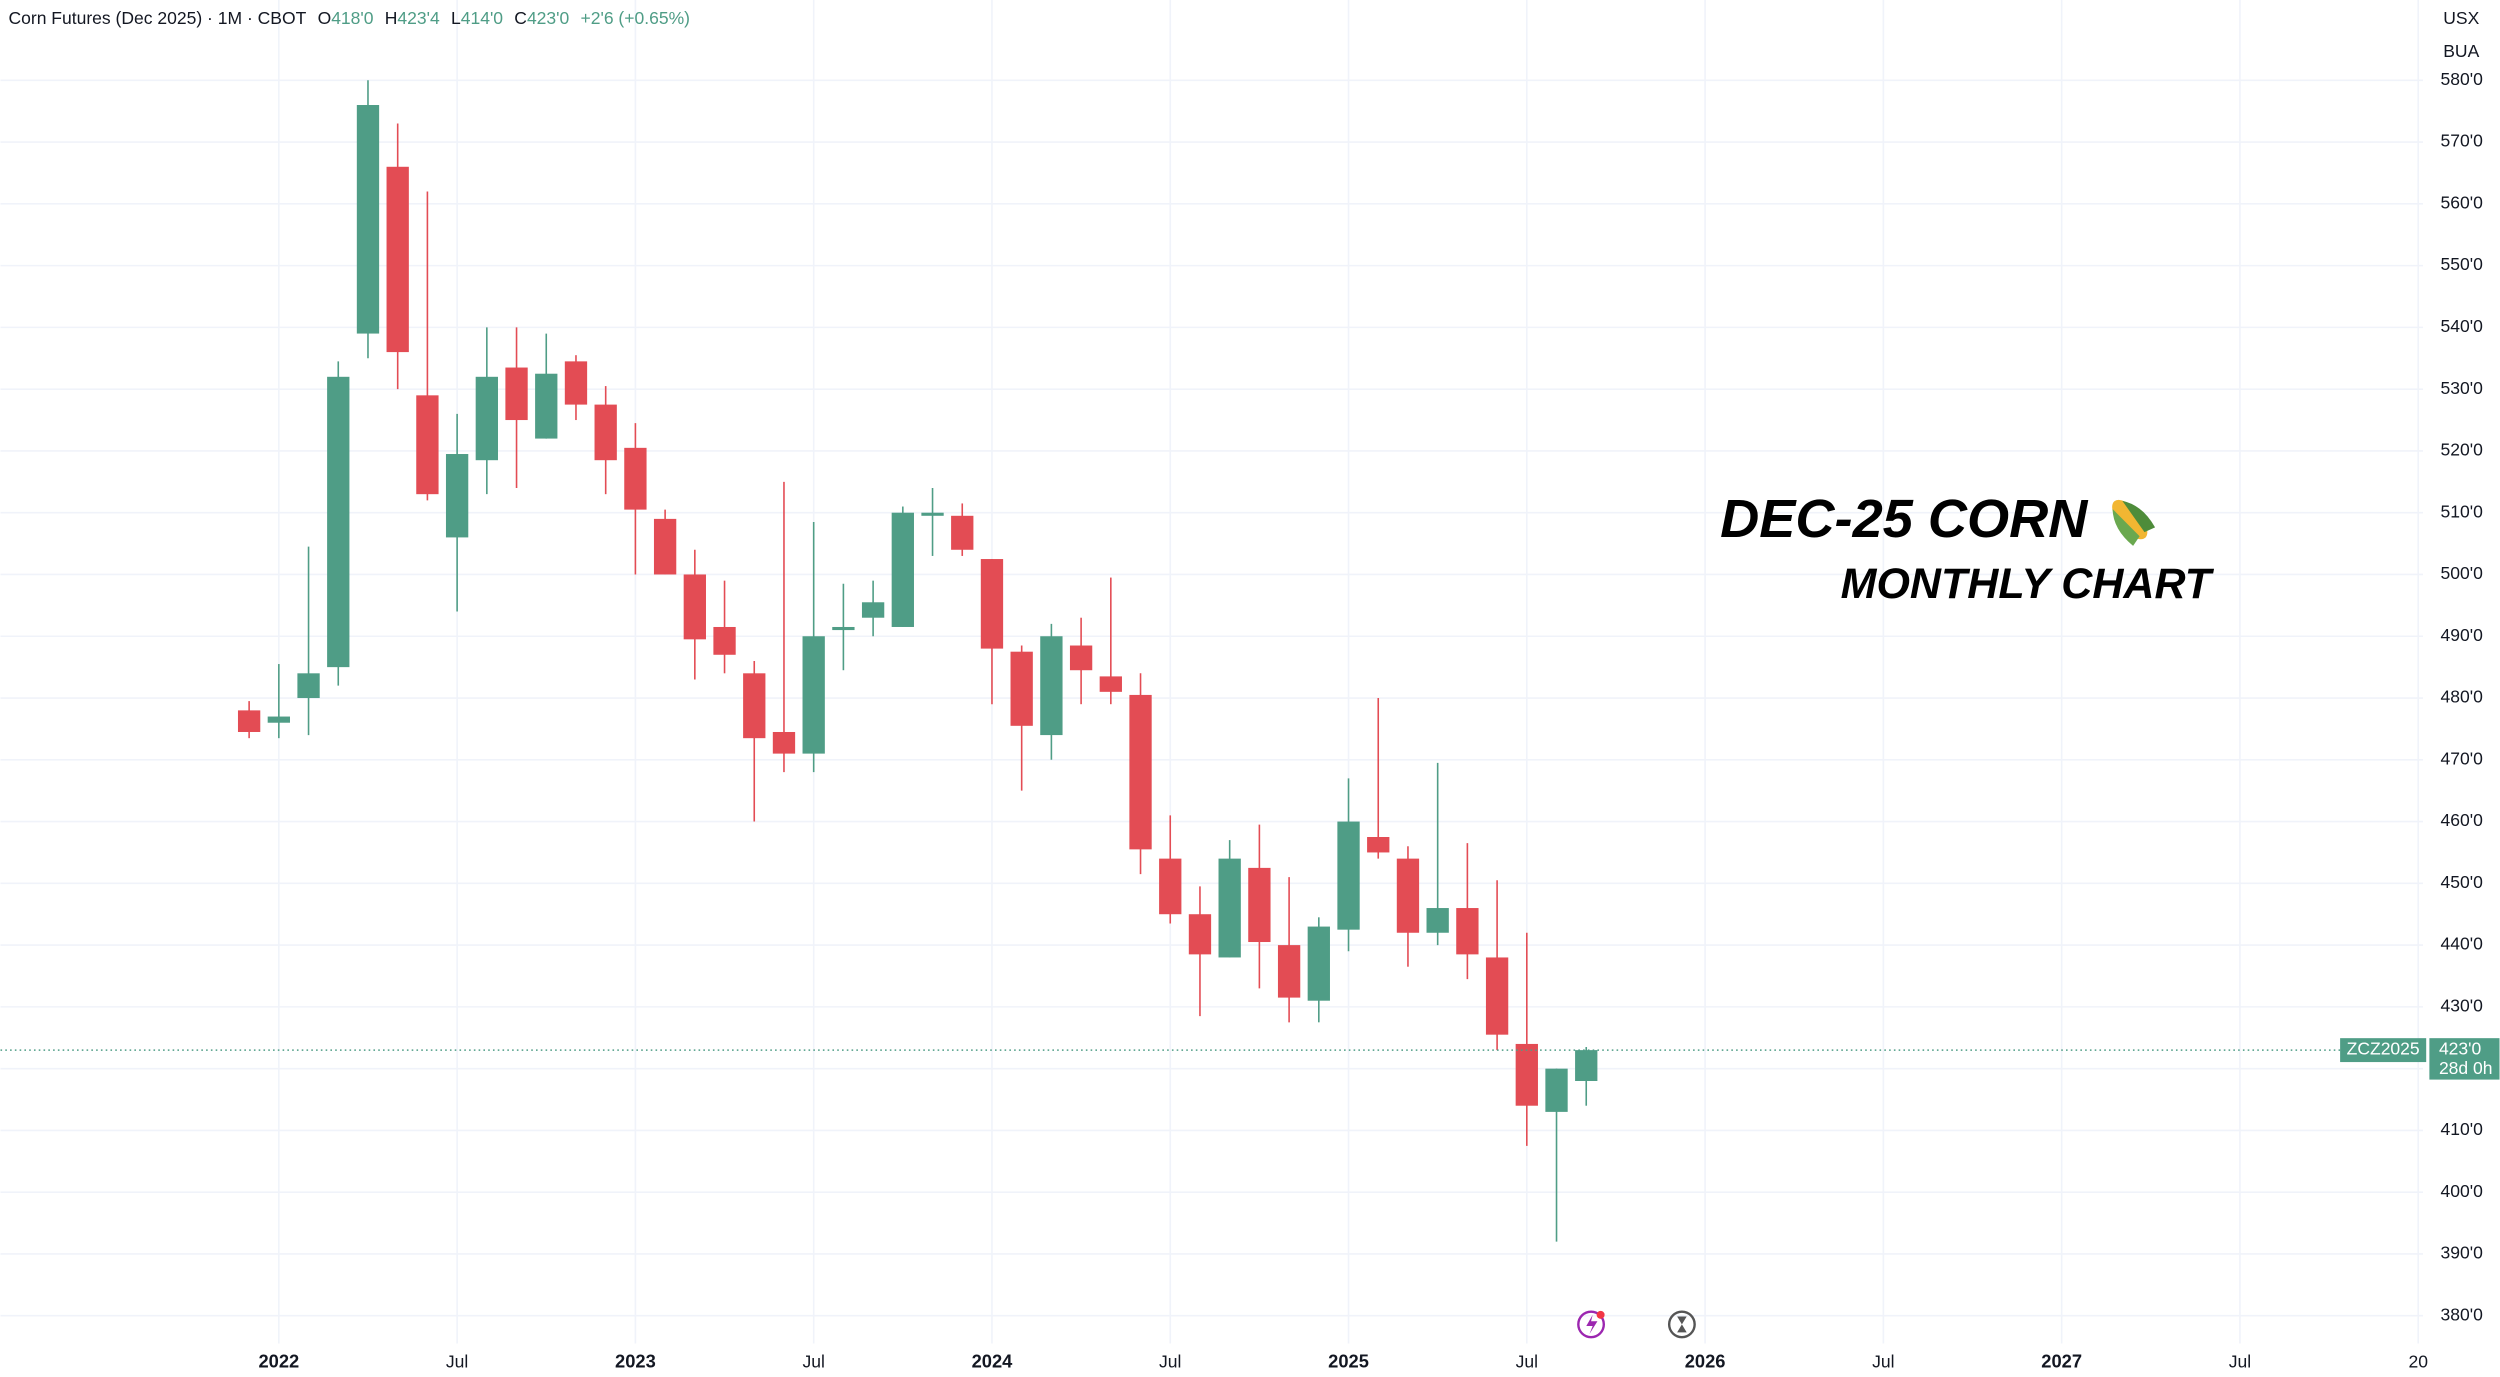 This screenshot has width=2500, height=1377. What do you see at coordinates (2462, 1191) in the screenshot?
I see `y-tick-label: 400'0` at bounding box center [2462, 1191].